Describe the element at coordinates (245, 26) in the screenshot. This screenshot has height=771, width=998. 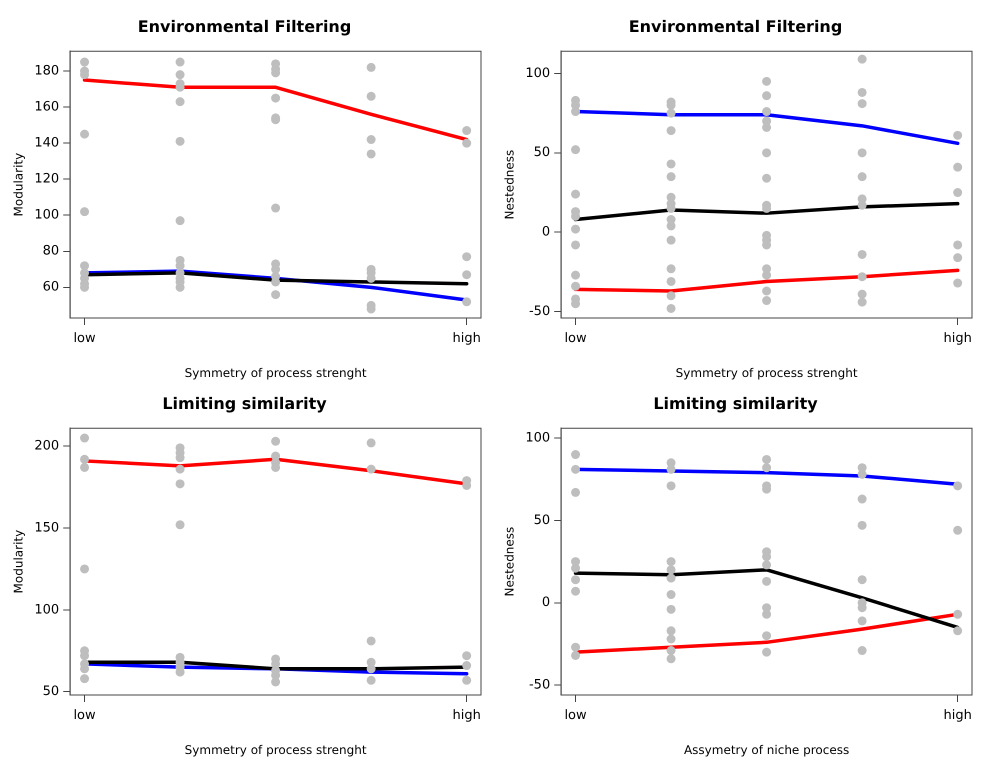
I see `chart-title: Environmental Filtering` at that location.